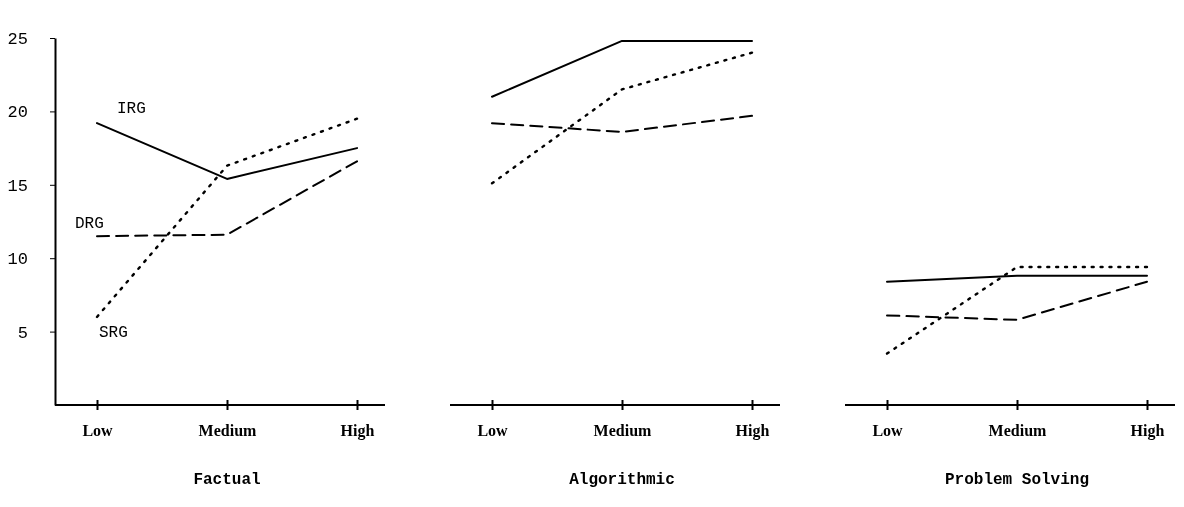  What do you see at coordinates (17, 39) in the screenshot?
I see `y-tick-label: 25` at bounding box center [17, 39].